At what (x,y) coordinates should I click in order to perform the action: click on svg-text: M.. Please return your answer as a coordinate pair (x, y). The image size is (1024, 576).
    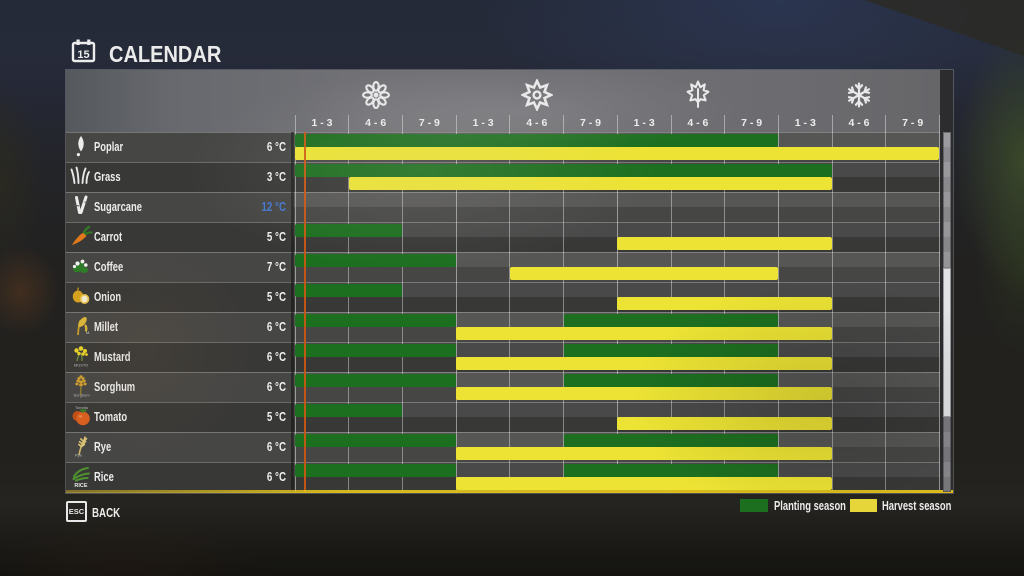
    Looking at the image, I should click on (88, 332).